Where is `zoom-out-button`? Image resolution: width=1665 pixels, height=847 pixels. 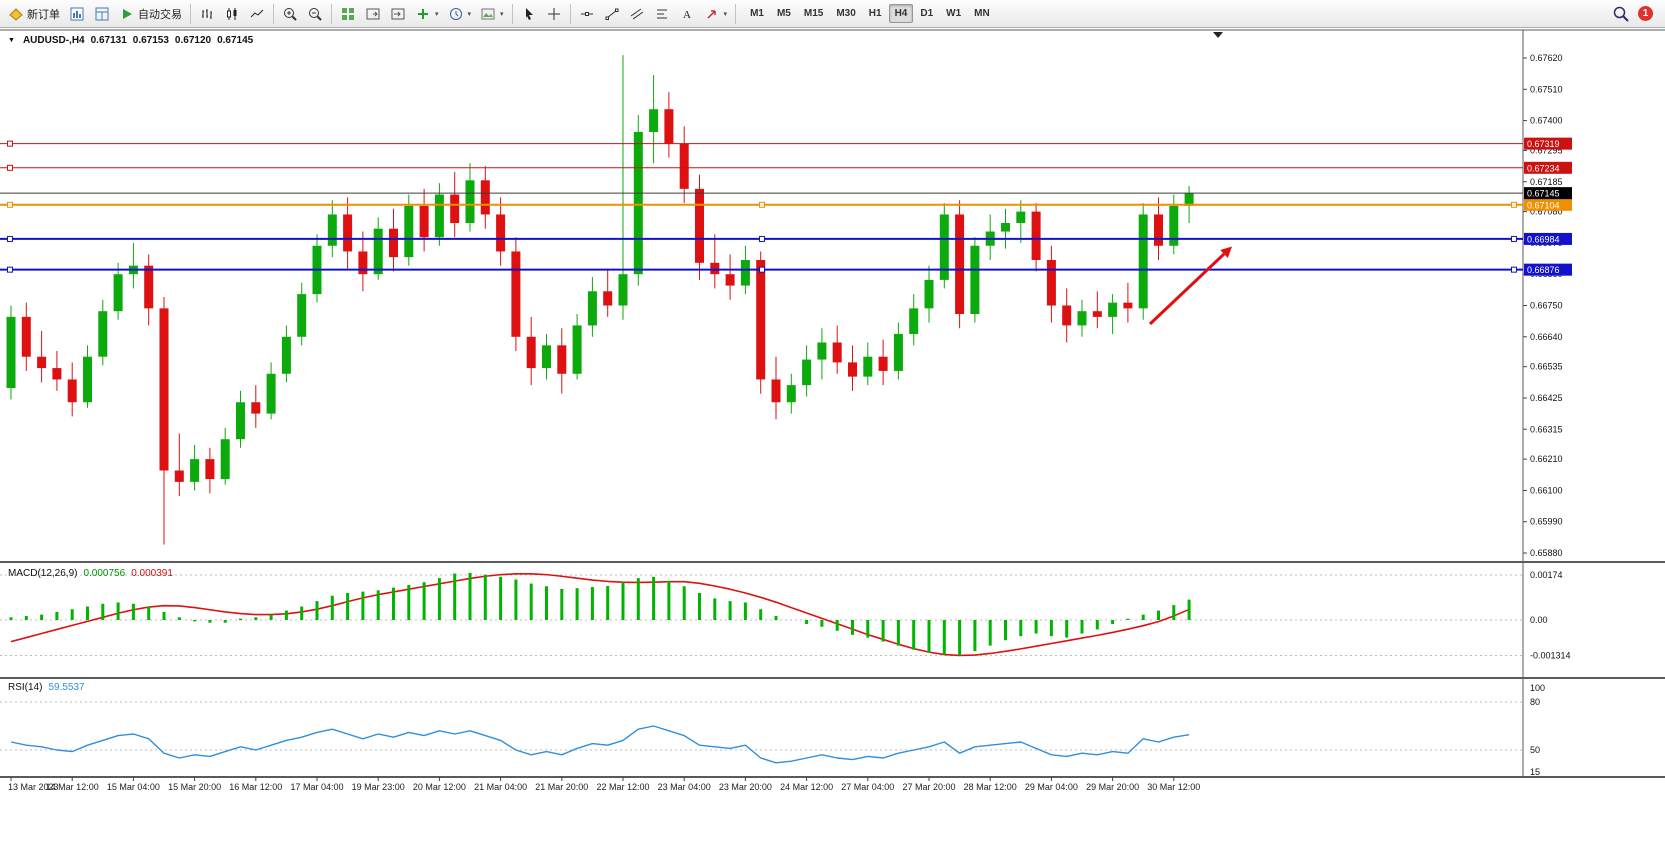
zoom-out-button is located at coordinates (315, 14).